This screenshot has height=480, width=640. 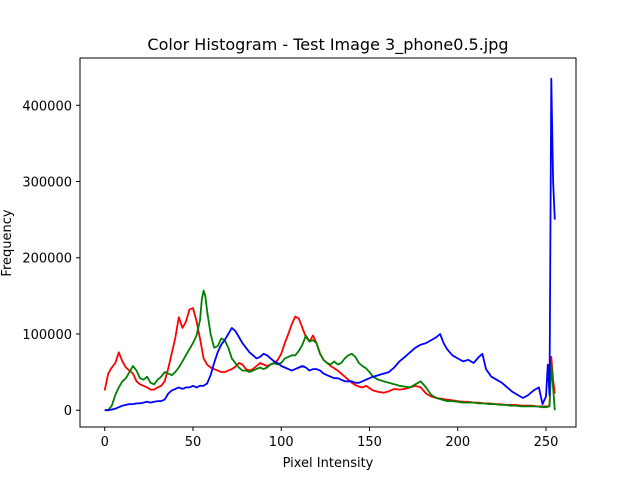 What do you see at coordinates (193, 442) in the screenshot?
I see `x-tick-label: 50` at bounding box center [193, 442].